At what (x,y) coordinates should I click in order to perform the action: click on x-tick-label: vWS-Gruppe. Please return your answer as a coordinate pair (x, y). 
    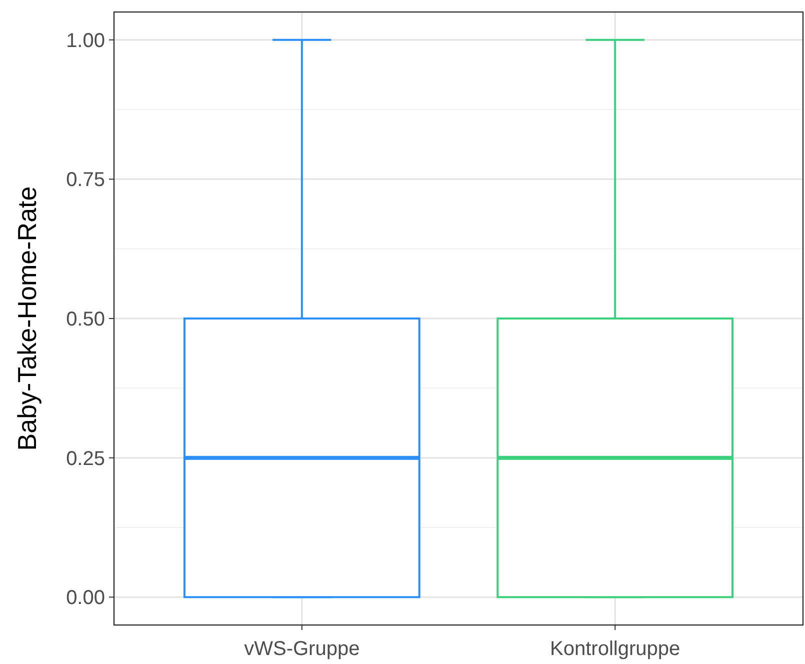
    Looking at the image, I should click on (302, 649).